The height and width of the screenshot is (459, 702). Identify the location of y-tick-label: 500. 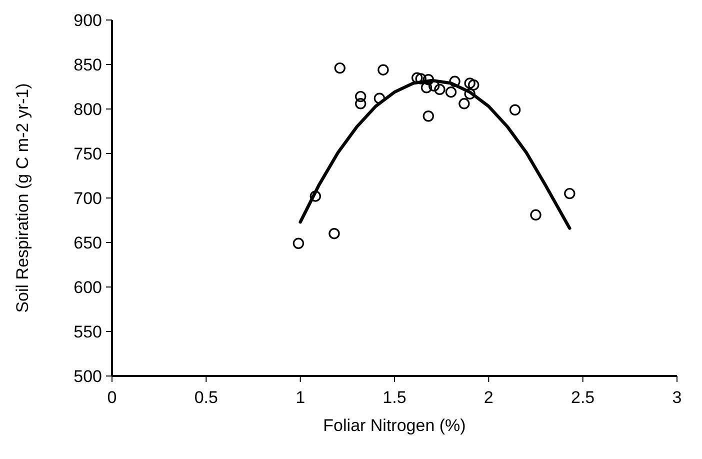
(88, 376).